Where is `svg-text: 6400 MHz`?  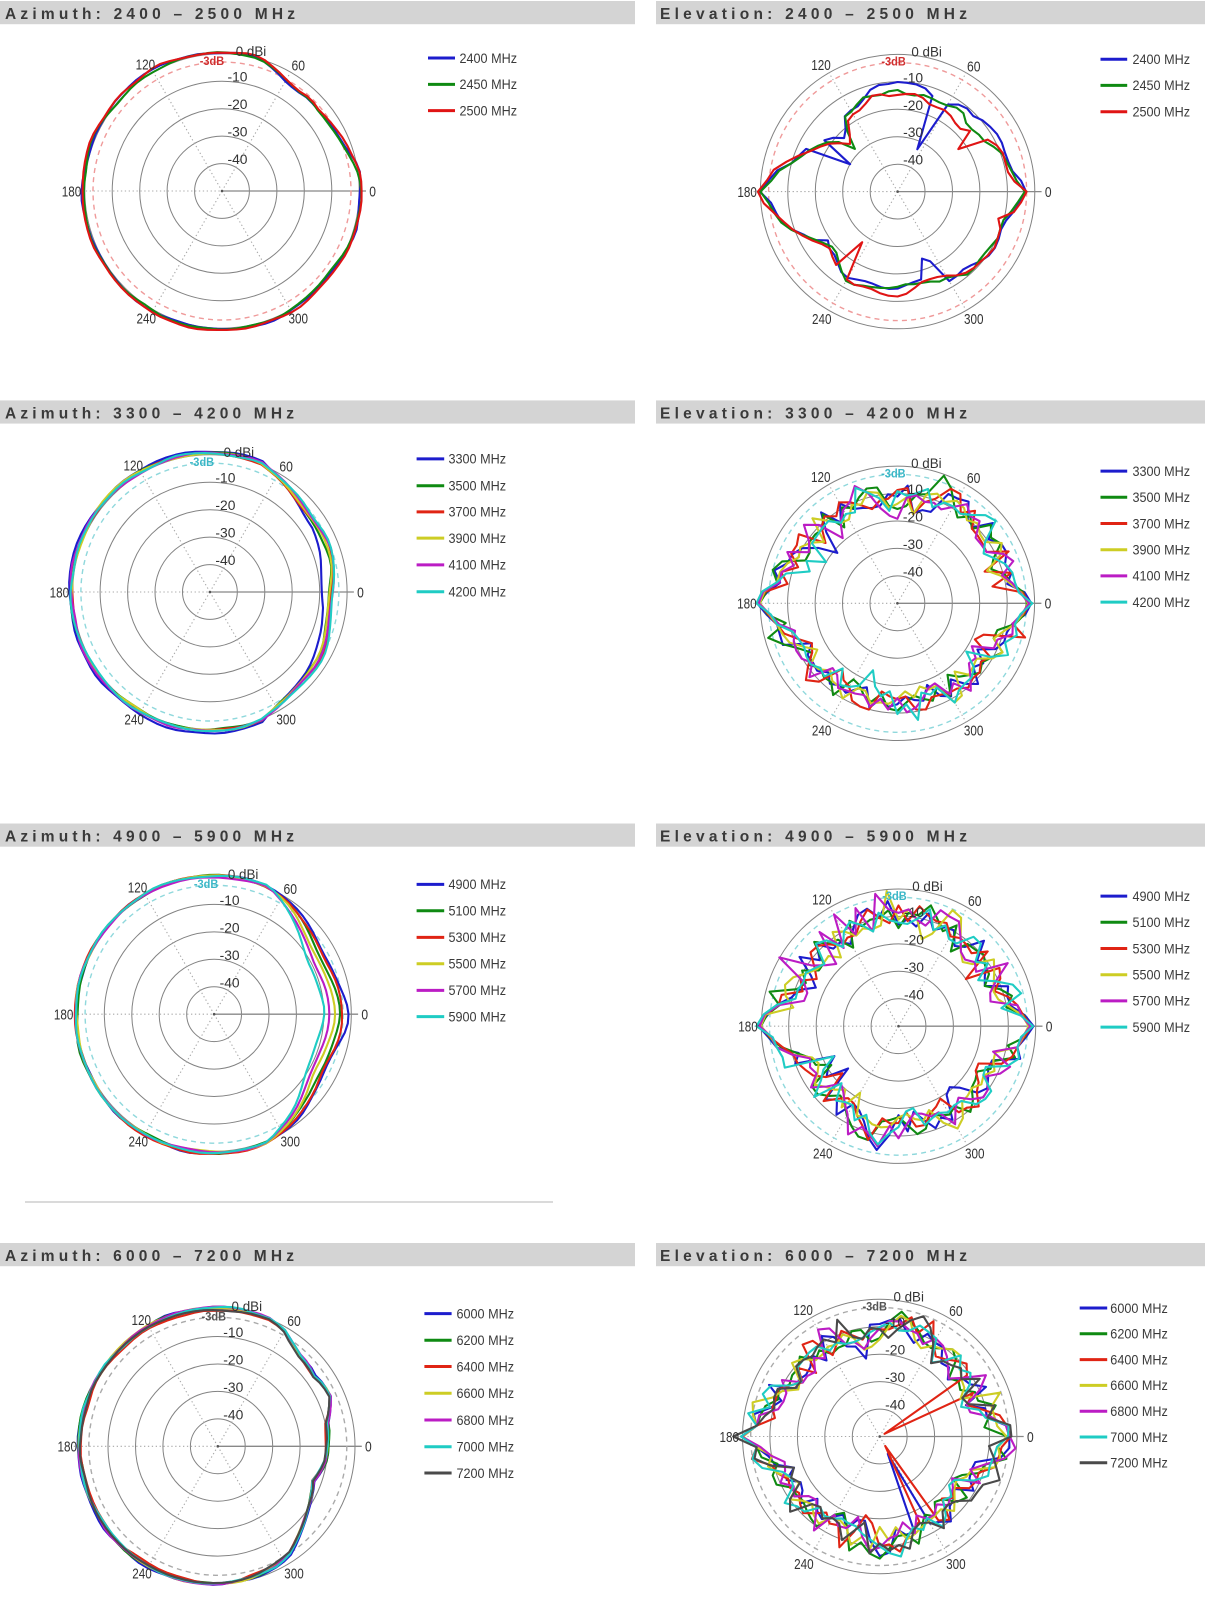
svg-text: 6400 MHz is located at coordinates (1139, 1359).